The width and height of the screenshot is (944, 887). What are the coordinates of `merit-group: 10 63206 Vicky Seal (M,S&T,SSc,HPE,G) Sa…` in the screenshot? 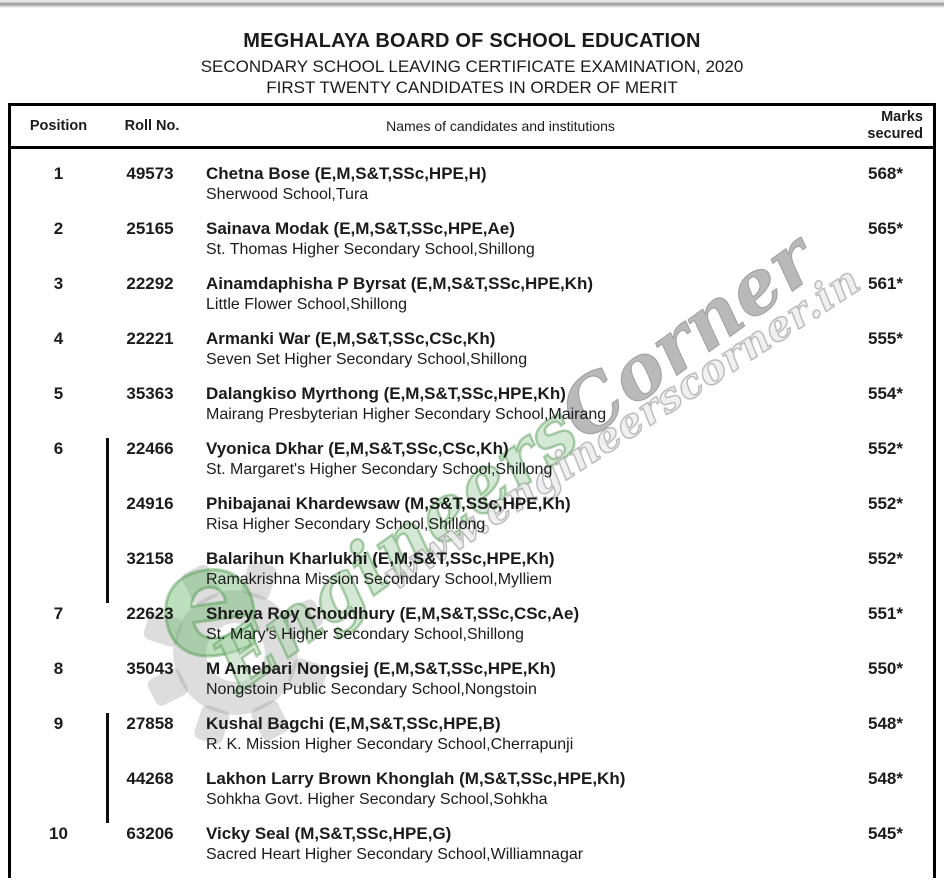 It's located at (472, 850).